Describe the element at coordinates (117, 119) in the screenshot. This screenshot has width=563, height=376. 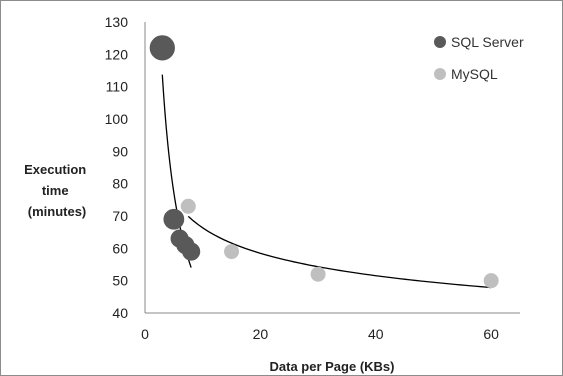
I see `y-tick-label: 100` at that location.